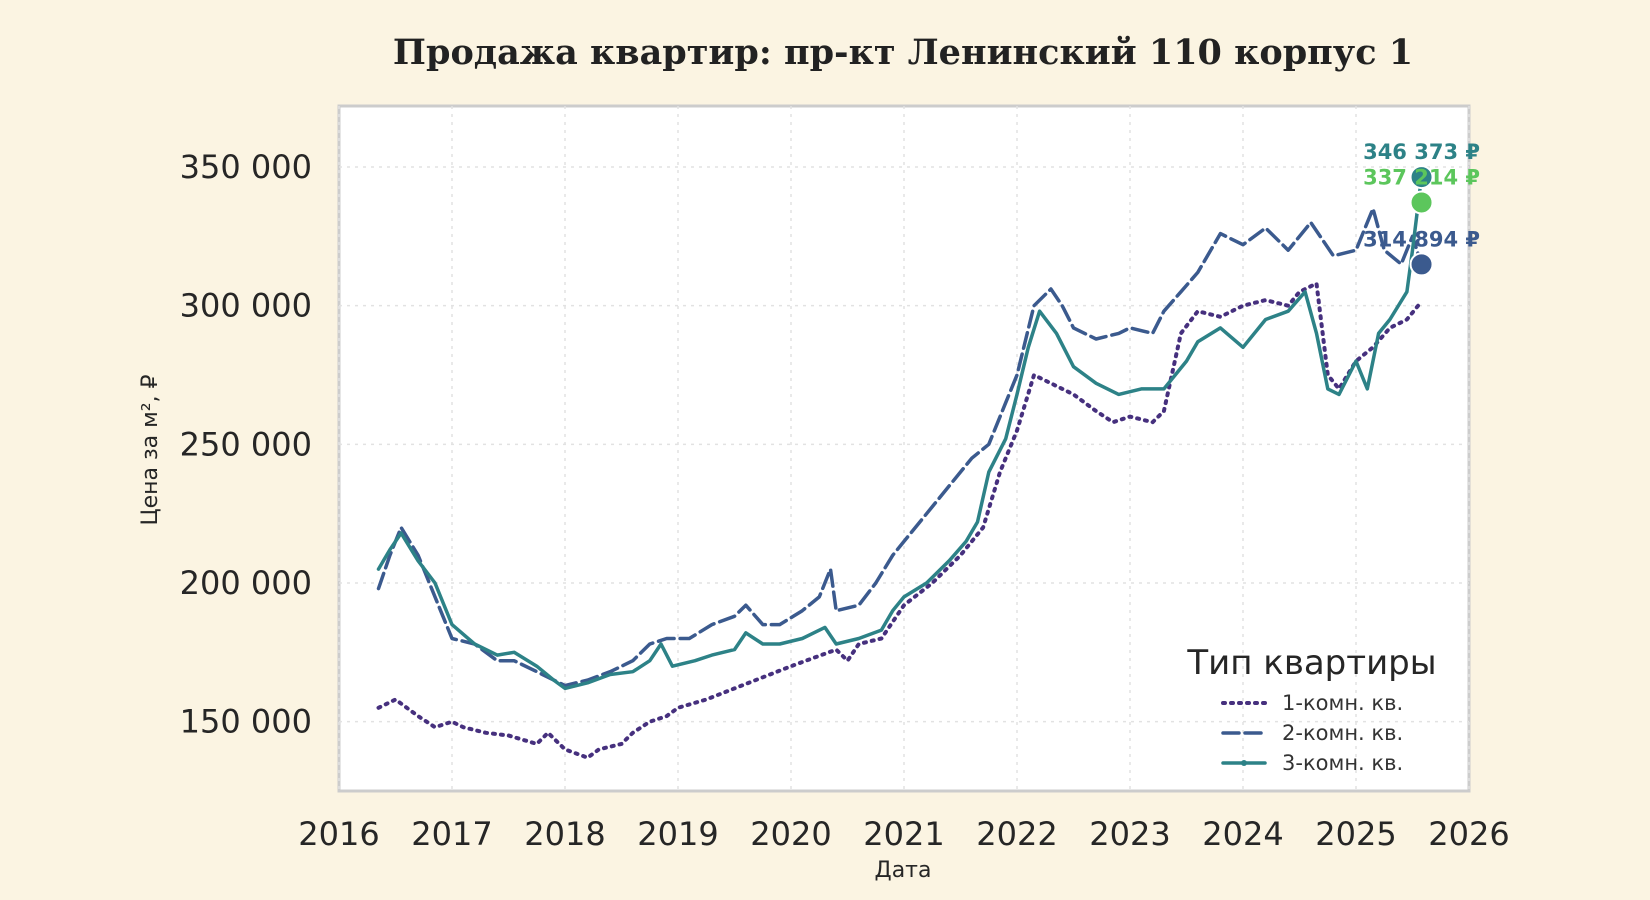  Describe the element at coordinates (338, 834) in the screenshot. I see `x-tick-label: 2016` at that location.